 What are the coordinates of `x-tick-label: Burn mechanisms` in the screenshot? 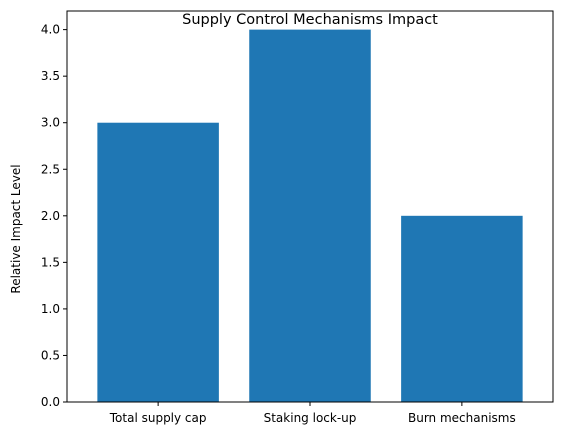 It's located at (462, 418).